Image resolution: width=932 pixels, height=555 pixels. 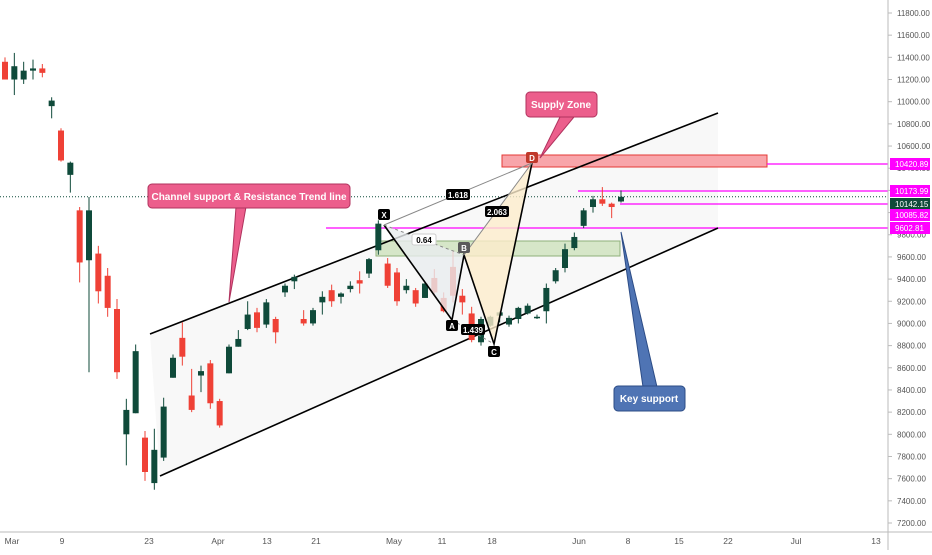 What do you see at coordinates (911, 390) in the screenshot?
I see `y-tick-label: 8400.00` at bounding box center [911, 390].